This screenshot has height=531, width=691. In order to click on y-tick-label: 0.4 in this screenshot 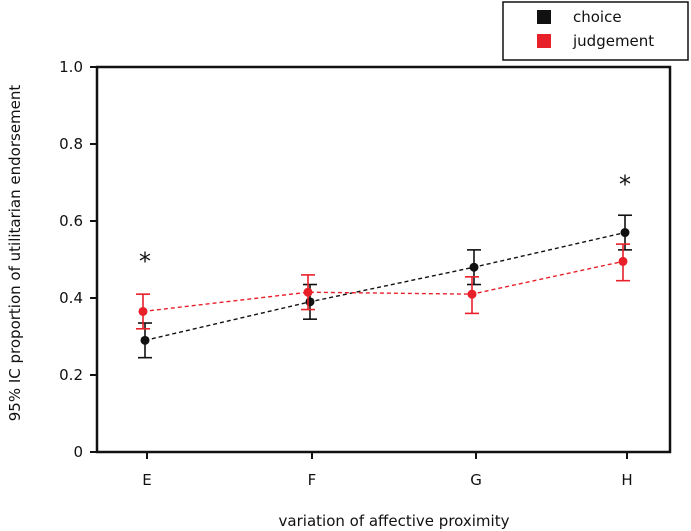, I will do `click(71, 298)`.